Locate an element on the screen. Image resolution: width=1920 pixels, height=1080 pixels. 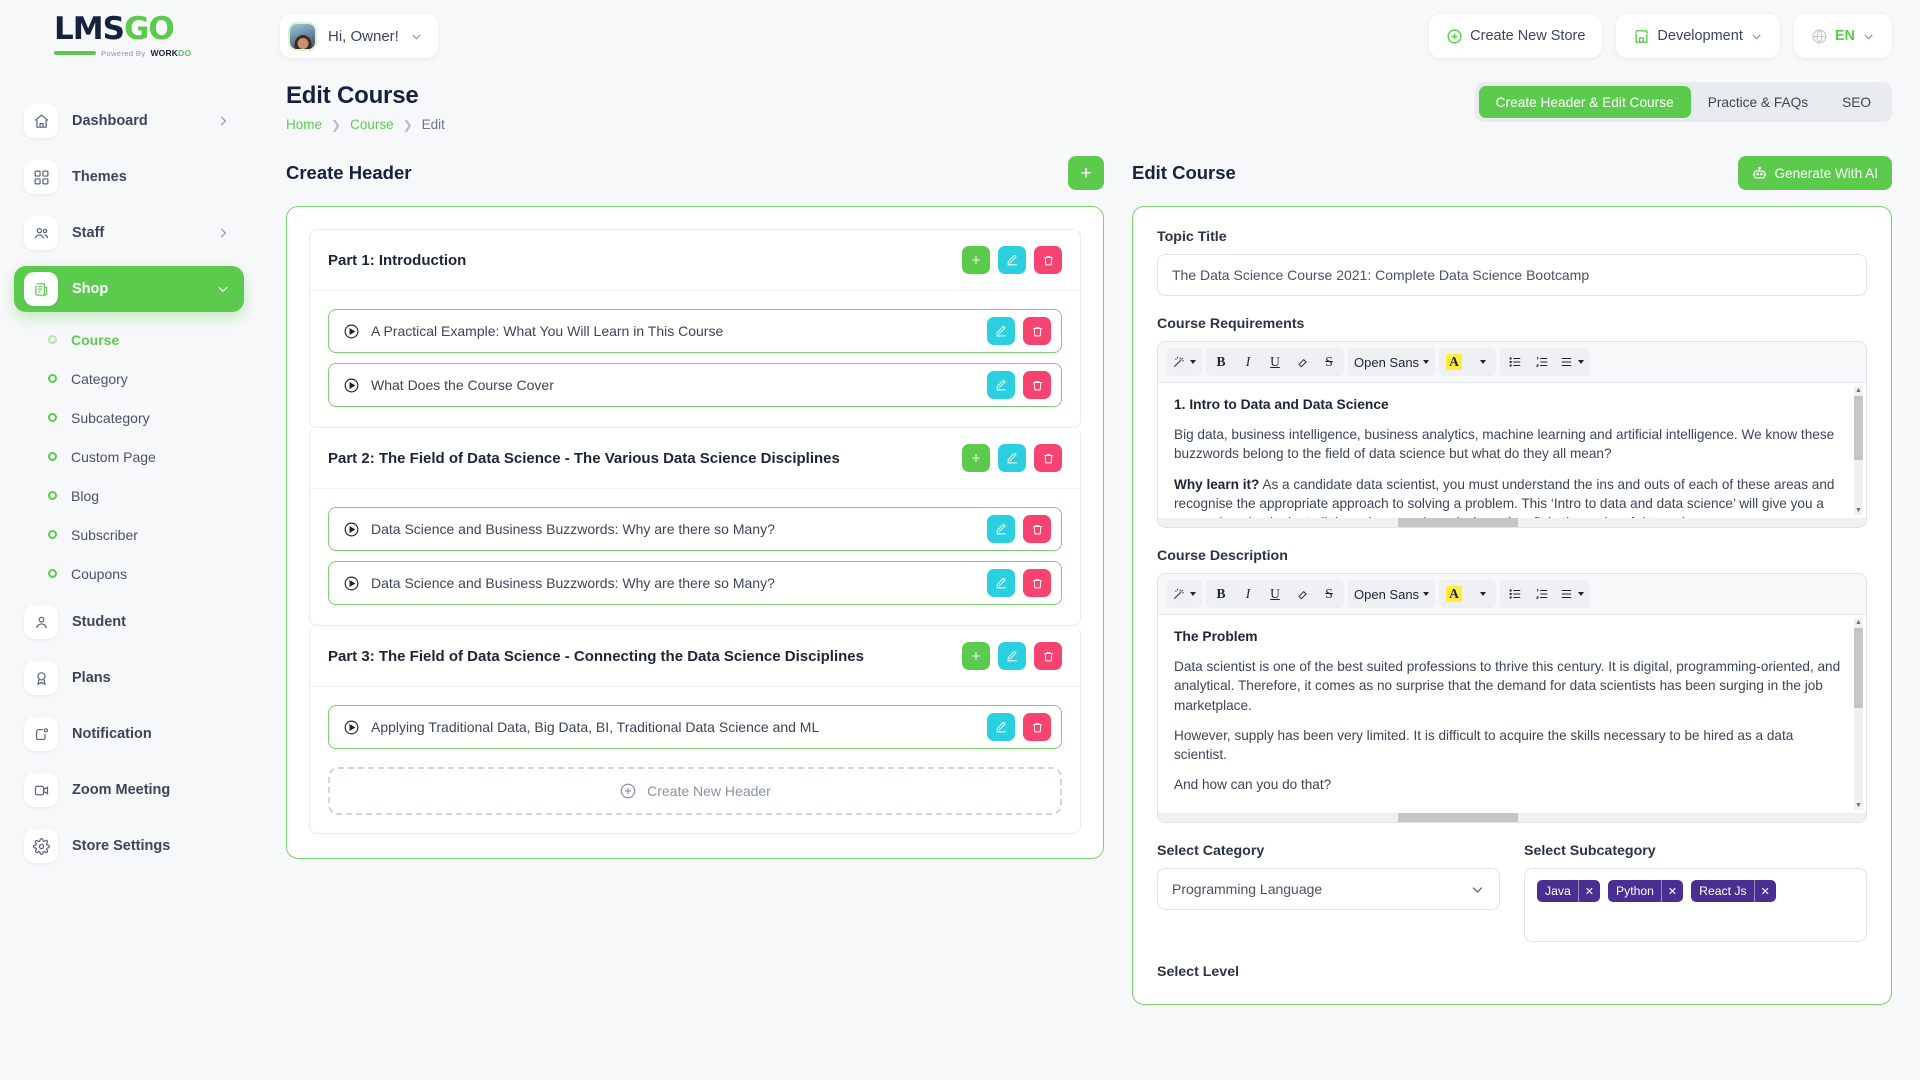
language-selector-button: EN is located at coordinates (1842, 36).